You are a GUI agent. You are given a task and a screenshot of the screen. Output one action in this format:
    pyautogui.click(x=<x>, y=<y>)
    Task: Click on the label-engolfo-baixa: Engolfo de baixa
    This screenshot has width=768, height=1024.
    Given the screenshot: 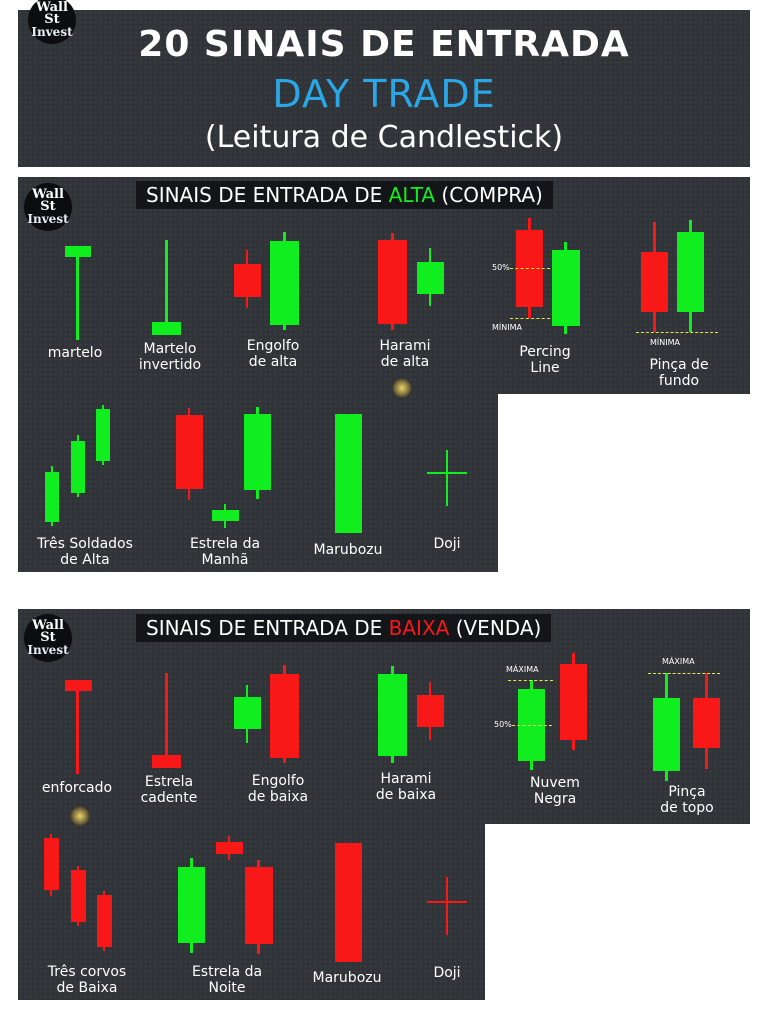 What is the action you would take?
    pyautogui.click(x=278, y=789)
    